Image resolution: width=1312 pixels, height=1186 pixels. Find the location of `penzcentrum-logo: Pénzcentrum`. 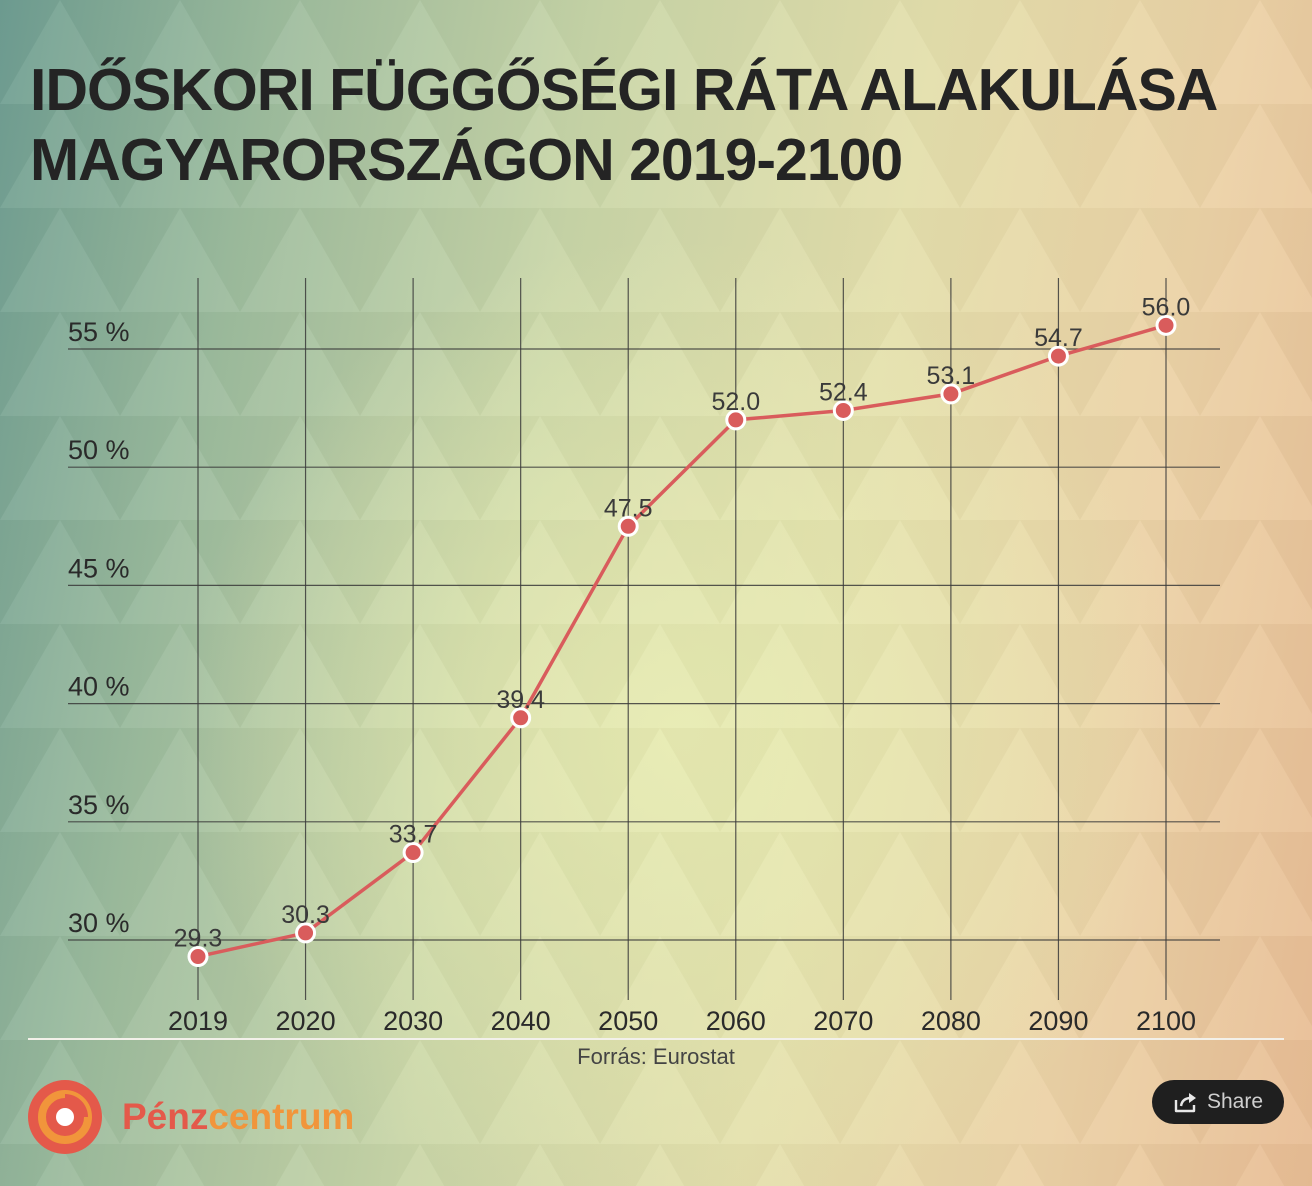

penzcentrum-logo: Pénzcentrum is located at coordinates (190, 1117).